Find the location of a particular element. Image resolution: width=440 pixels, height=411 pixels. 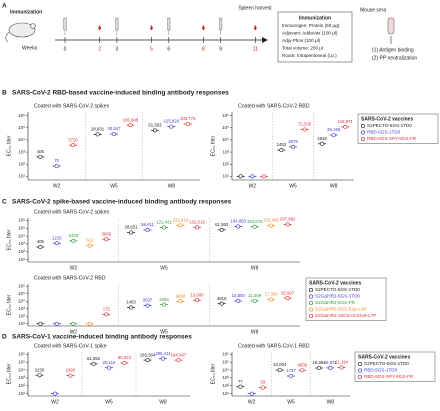

value-label: 4818 is located at coordinates (222, 298).